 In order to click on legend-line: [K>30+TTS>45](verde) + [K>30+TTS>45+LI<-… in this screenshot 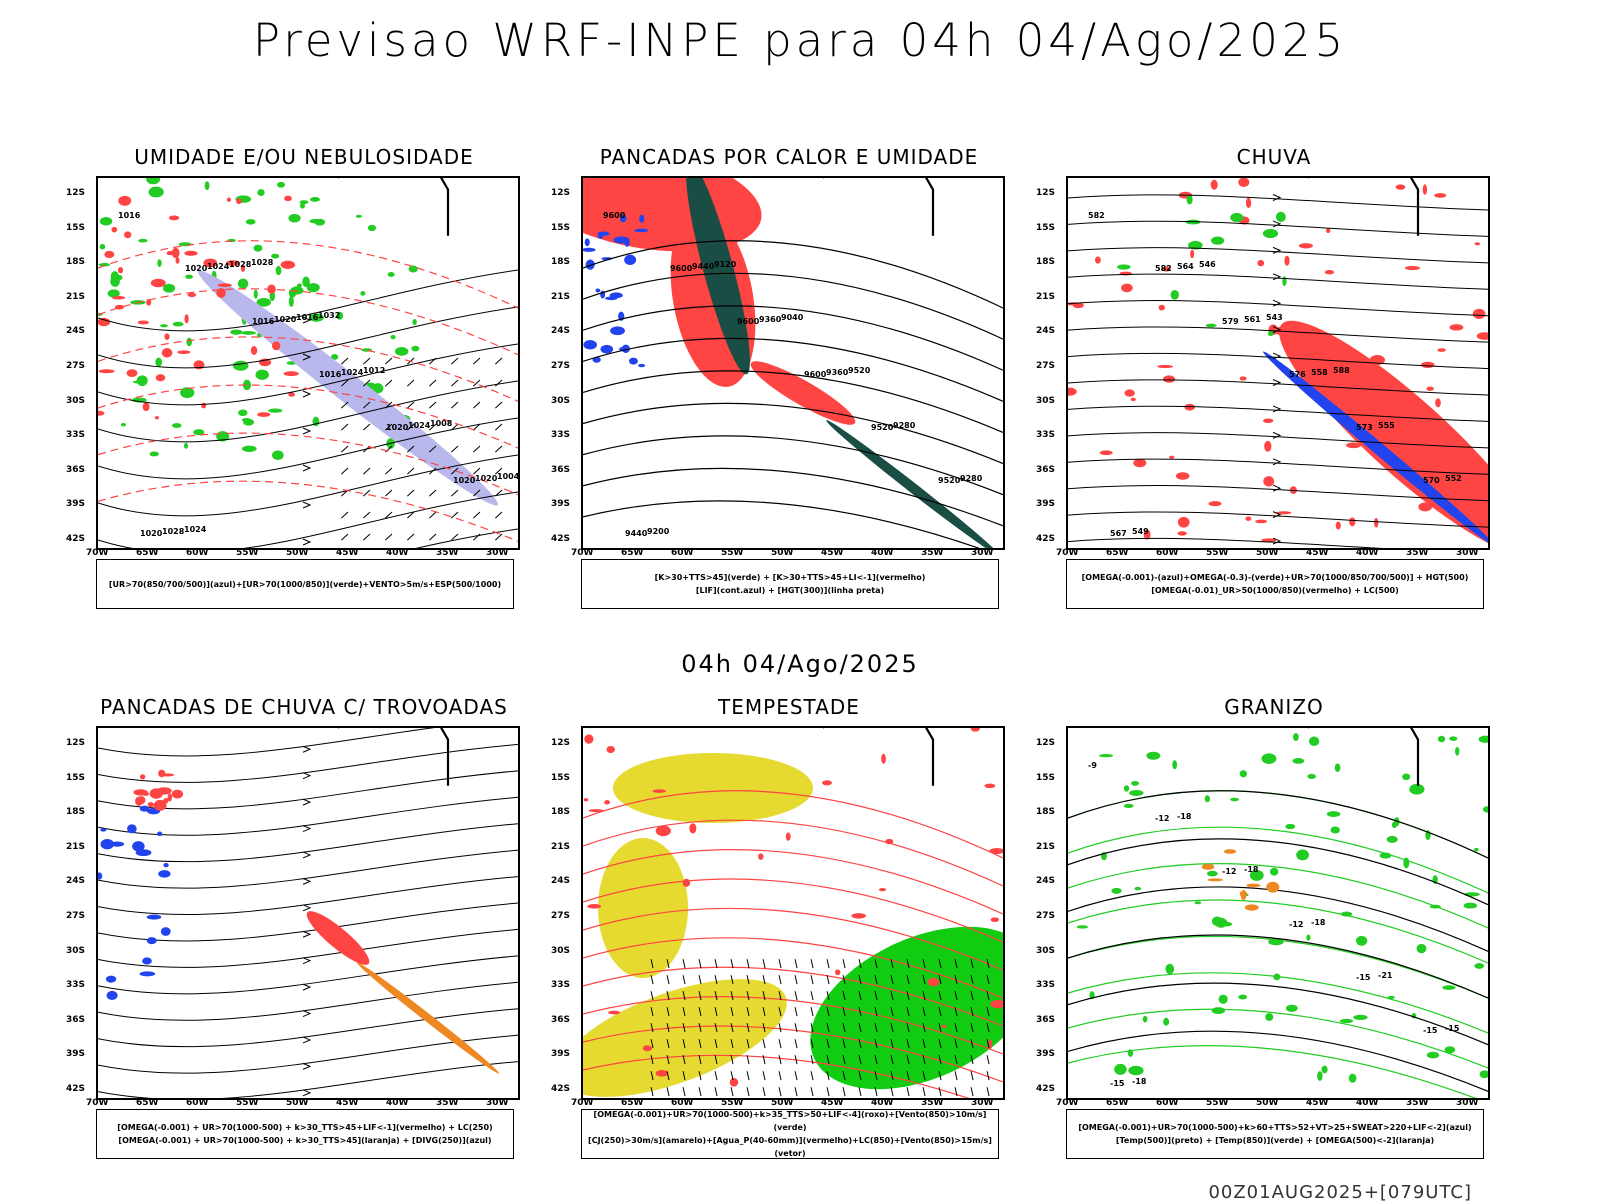, I will do `click(790, 577)`.